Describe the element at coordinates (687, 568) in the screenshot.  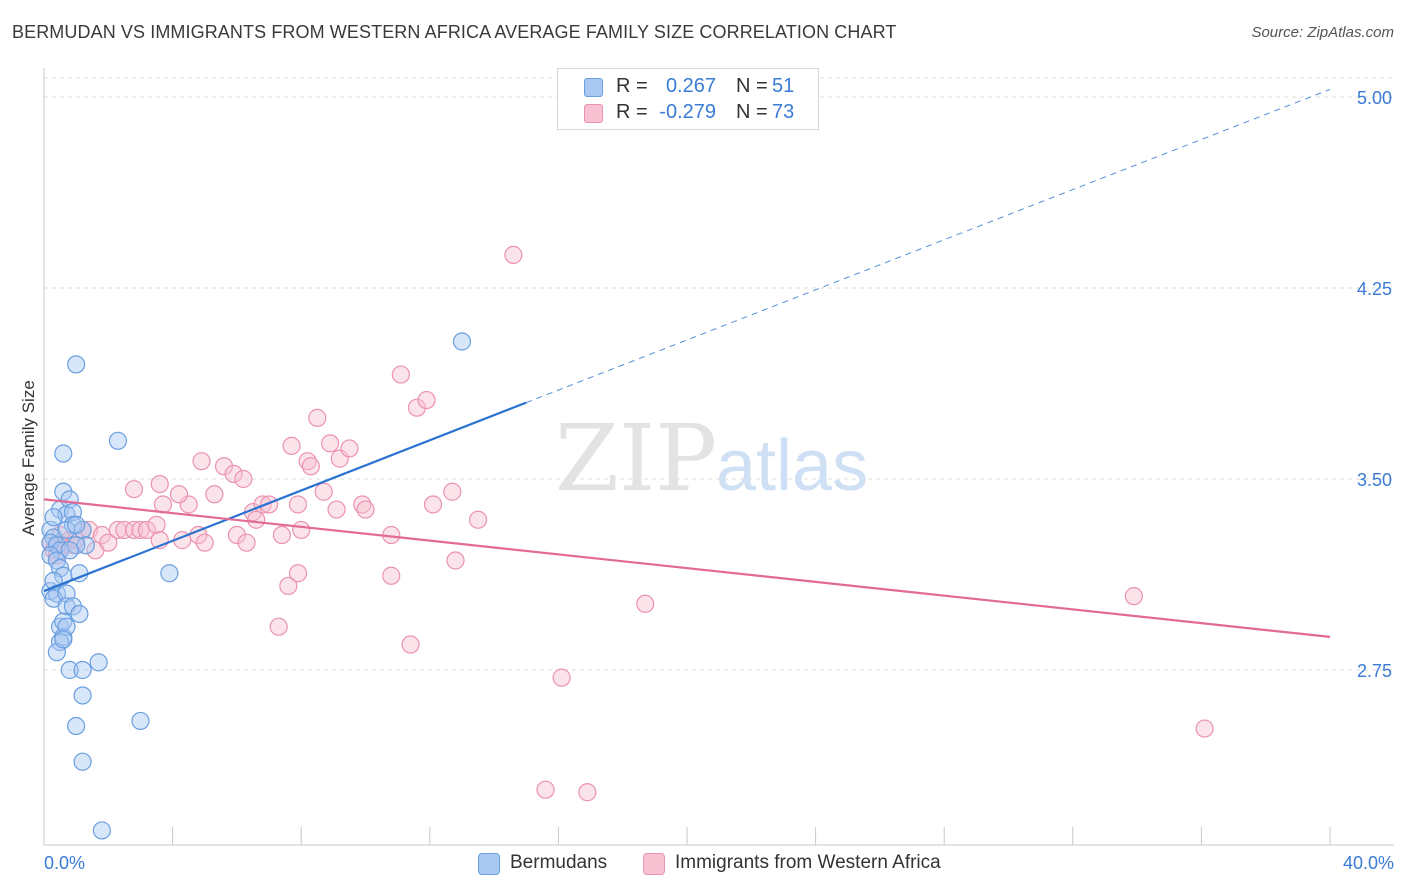
I see `trend-line-immigrants` at that location.